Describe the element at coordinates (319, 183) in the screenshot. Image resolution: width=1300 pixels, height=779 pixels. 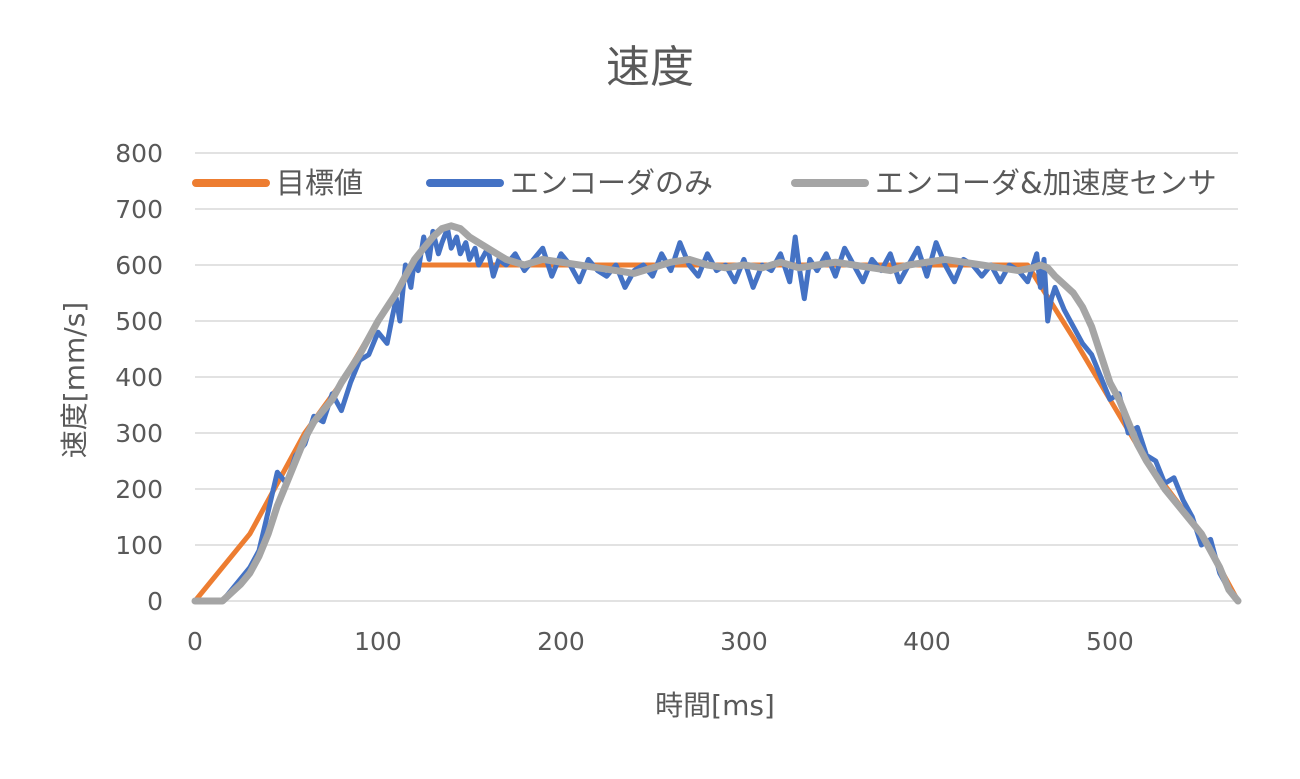
I see `legend-label-0: 目標値` at that location.